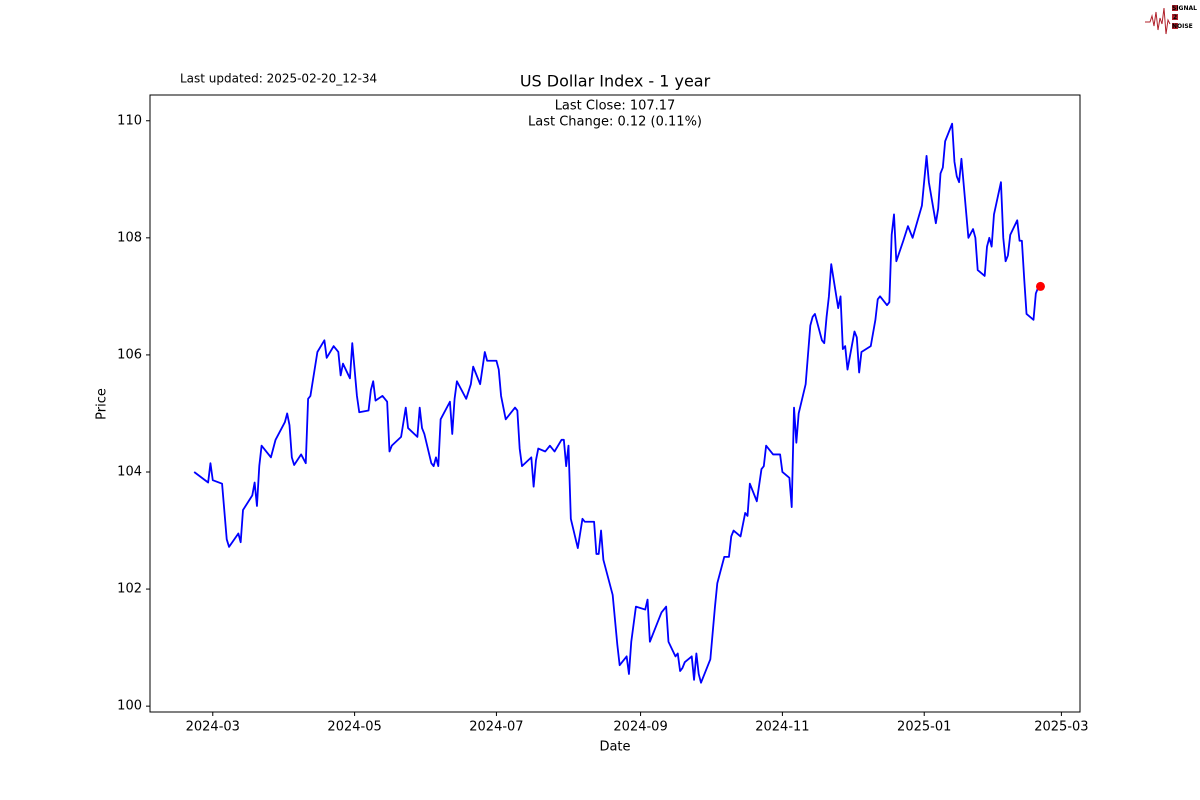 The height and width of the screenshot is (800, 1200). What do you see at coordinates (129, 589) in the screenshot?
I see `y-tick-label: 102` at bounding box center [129, 589].